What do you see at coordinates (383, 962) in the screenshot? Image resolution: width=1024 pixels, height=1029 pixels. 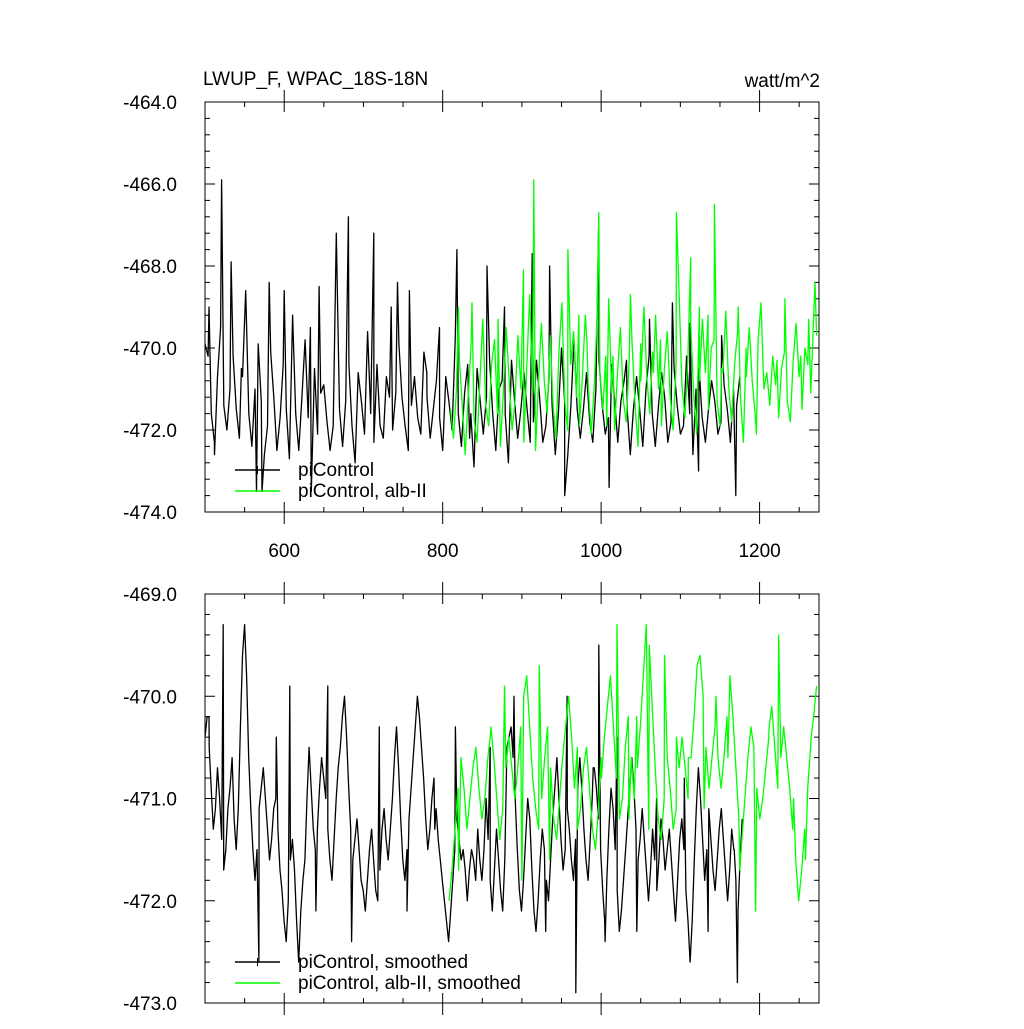 I see `legend-label: piControl, smoothed` at bounding box center [383, 962].